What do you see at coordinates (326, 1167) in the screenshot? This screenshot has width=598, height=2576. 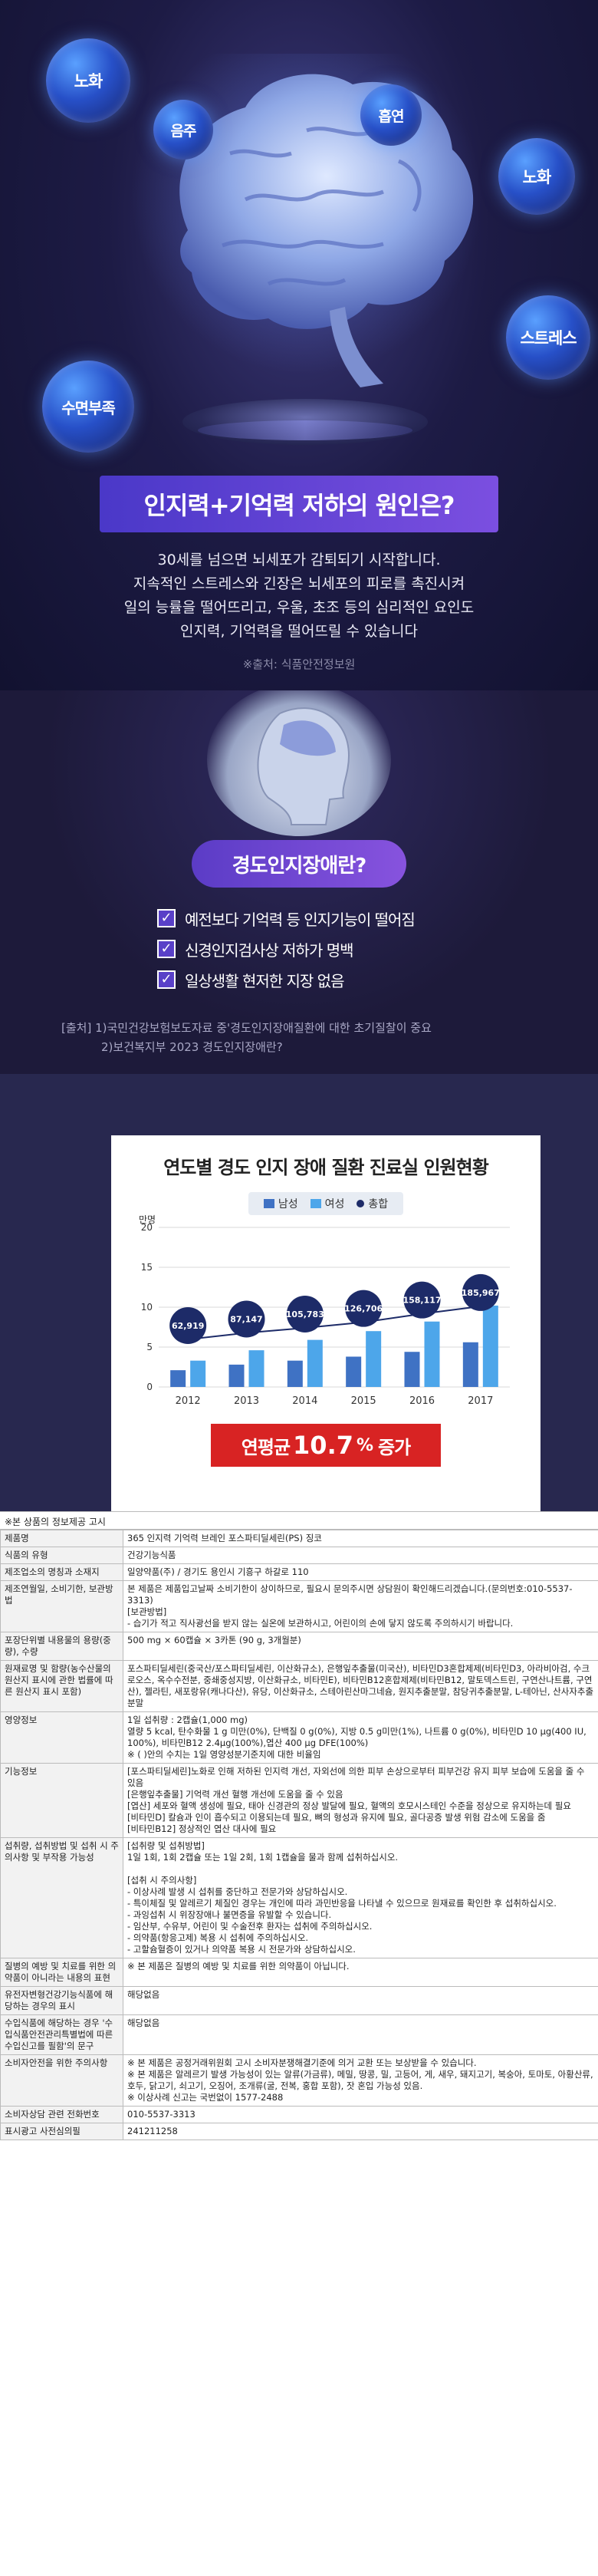 I see `chart-title: 연도별 경도 인지 장애 질환 진료실 인원현황` at bounding box center [326, 1167].